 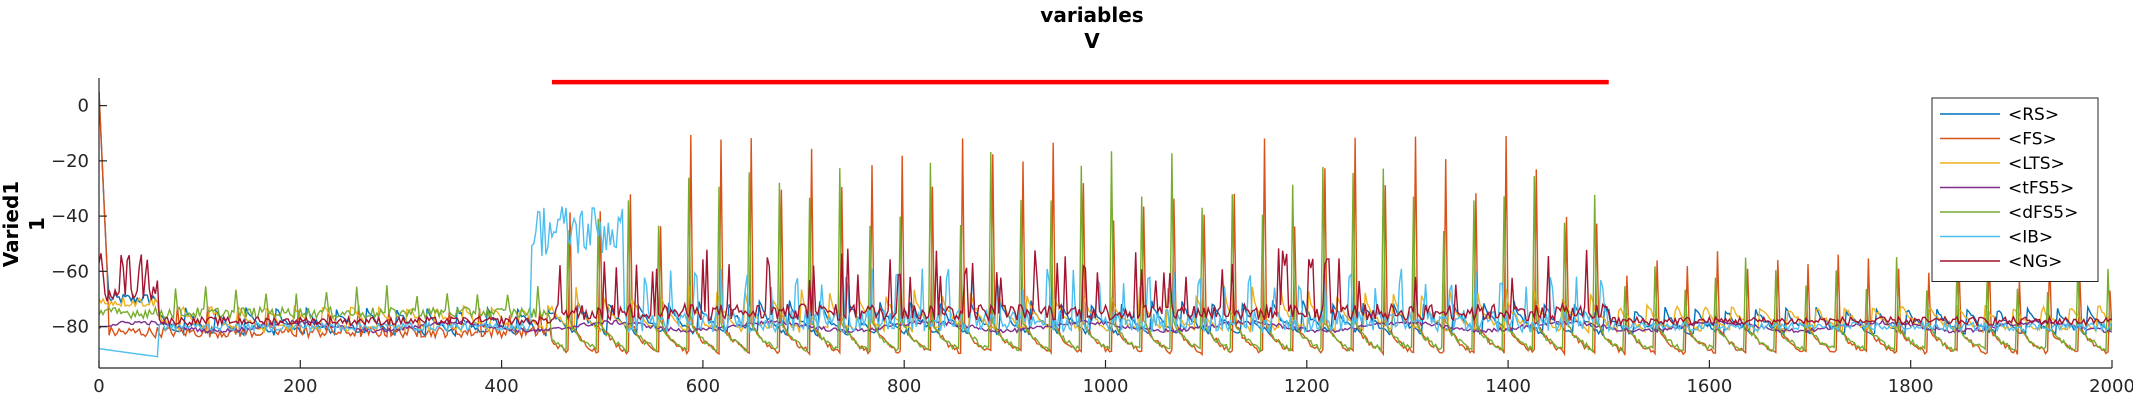 I want to click on y-tick-label: −60, so click(x=70, y=271).